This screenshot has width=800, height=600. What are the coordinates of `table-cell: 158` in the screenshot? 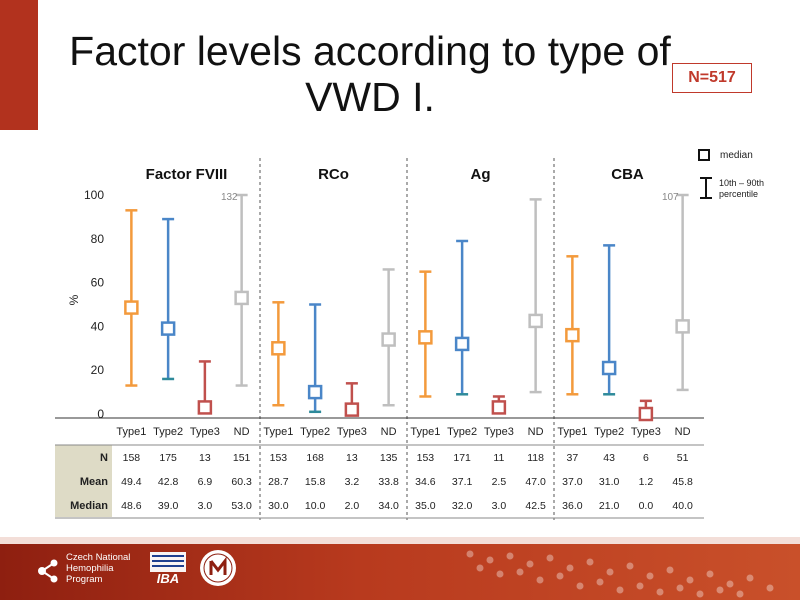 It's located at (132, 458).